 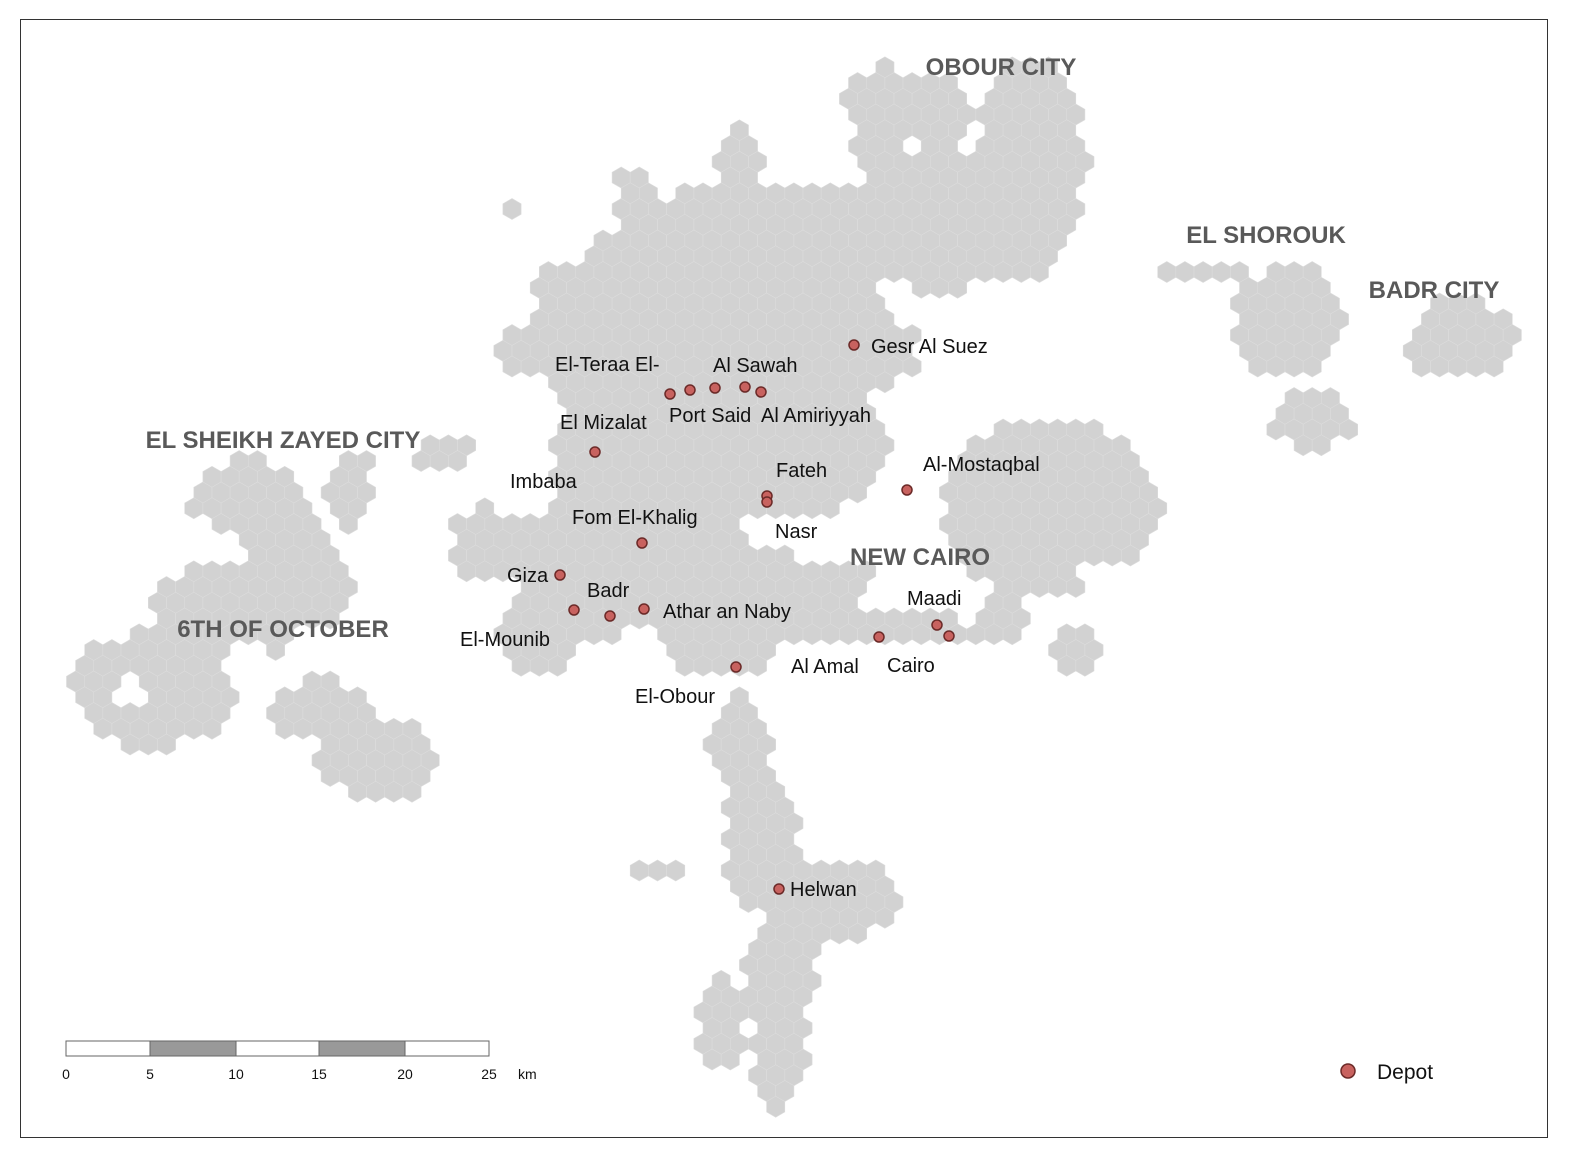 I want to click on depot-label-badr: Badr, so click(x=608, y=591).